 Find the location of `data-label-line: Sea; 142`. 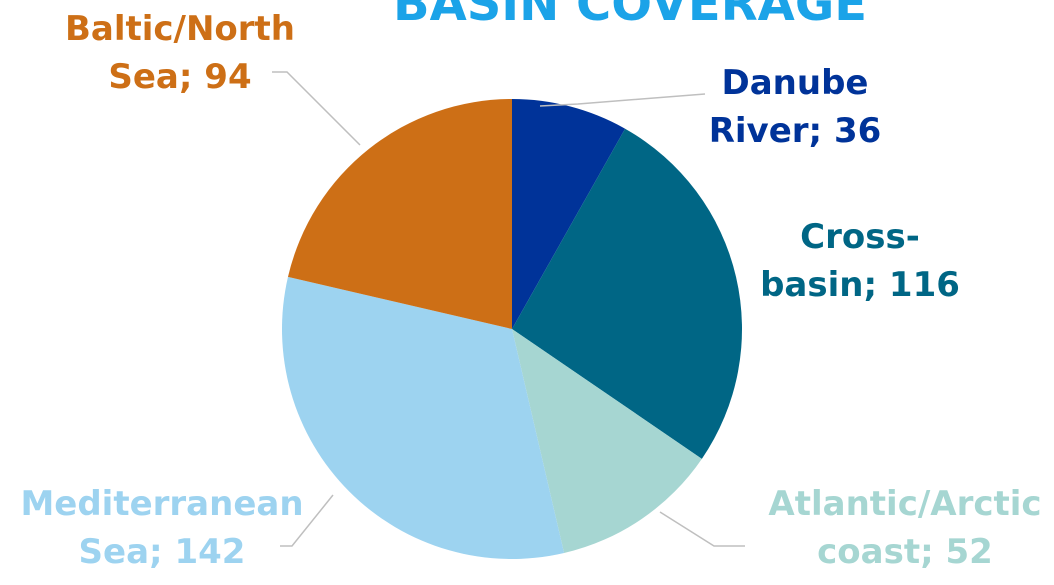

data-label-line: Sea; 142 is located at coordinates (162, 552).